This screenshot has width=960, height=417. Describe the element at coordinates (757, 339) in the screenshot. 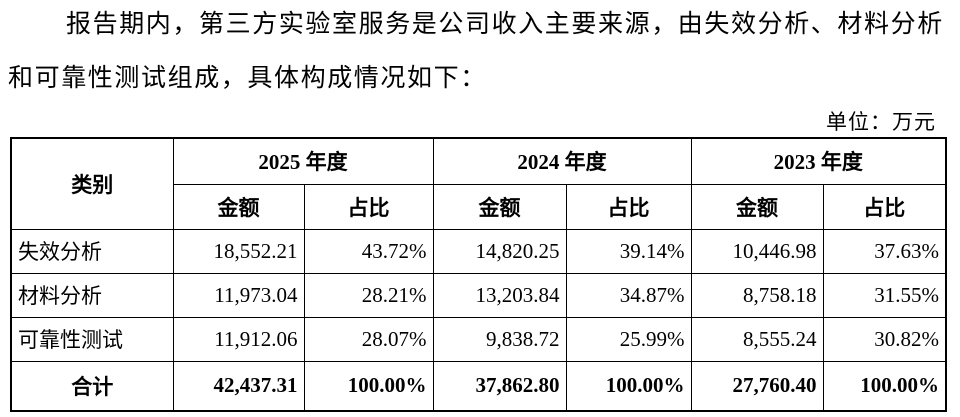

I see `table-cell: 8,555.24` at that location.